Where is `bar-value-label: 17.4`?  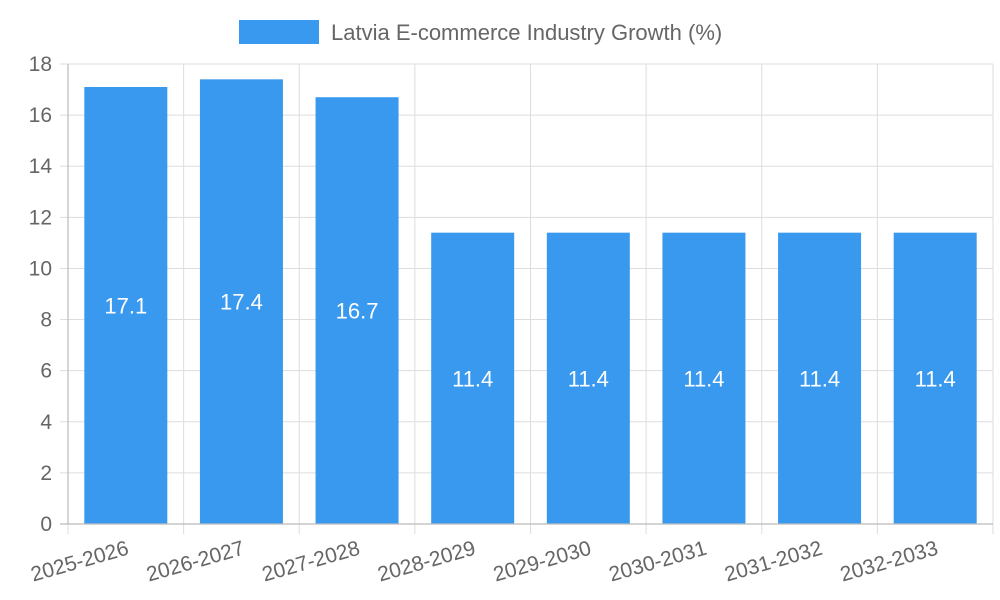
bar-value-label: 17.4 is located at coordinates (241, 302).